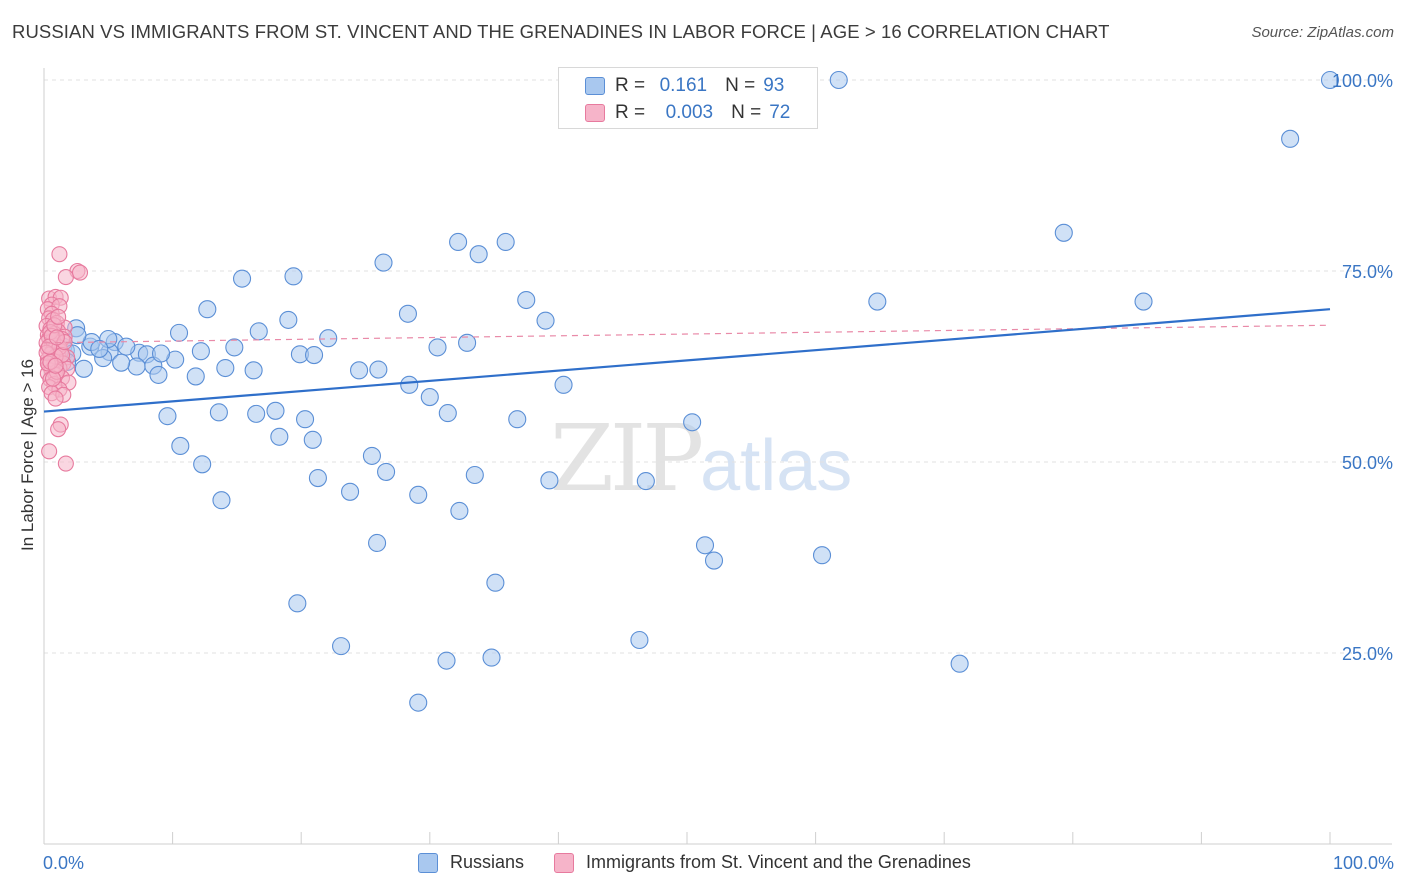 The height and width of the screenshot is (892, 1406). Describe the element at coordinates (1367, 654) in the screenshot. I see `y-tick-label: 25.0%` at that location.